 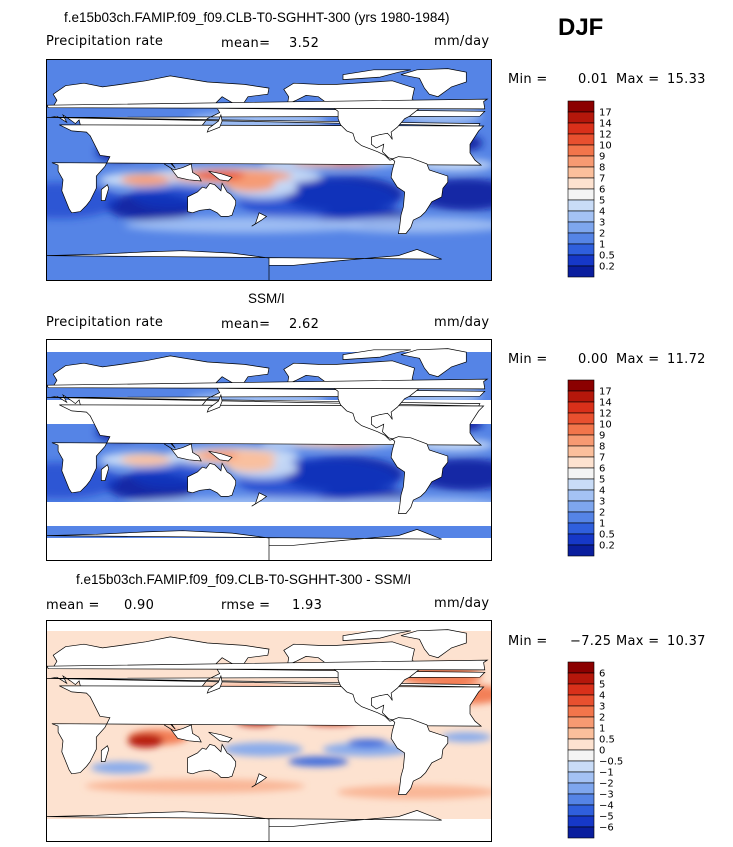 What do you see at coordinates (606, 773) in the screenshot?
I see `colorbar-tick-label: −1` at bounding box center [606, 773].